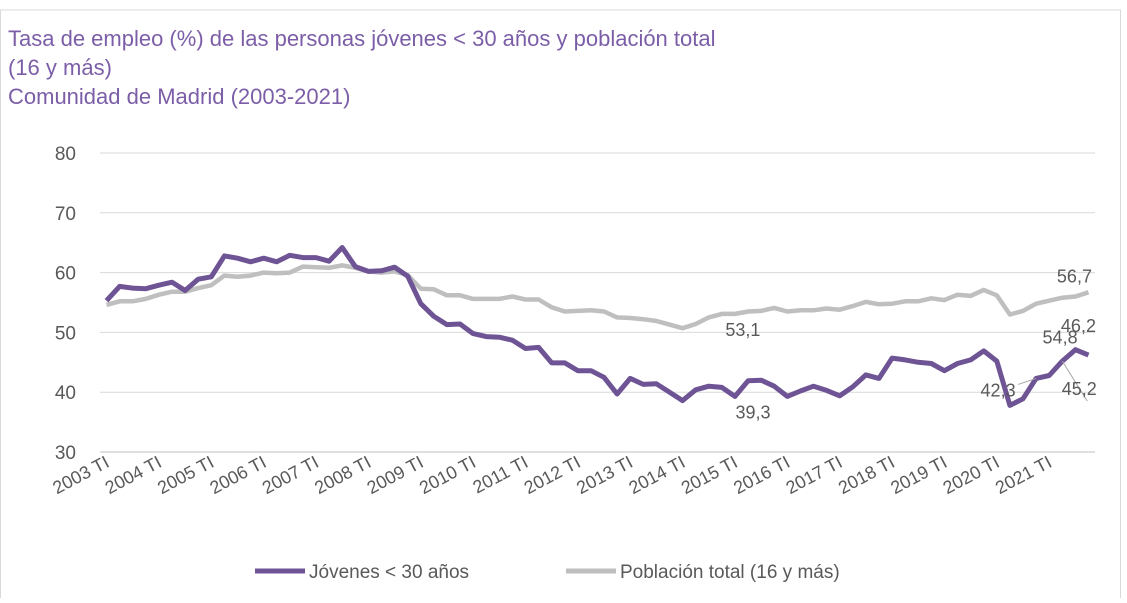 The width and height of the screenshot is (1127, 603). I want to click on data-label: 45,2, so click(1079, 389).